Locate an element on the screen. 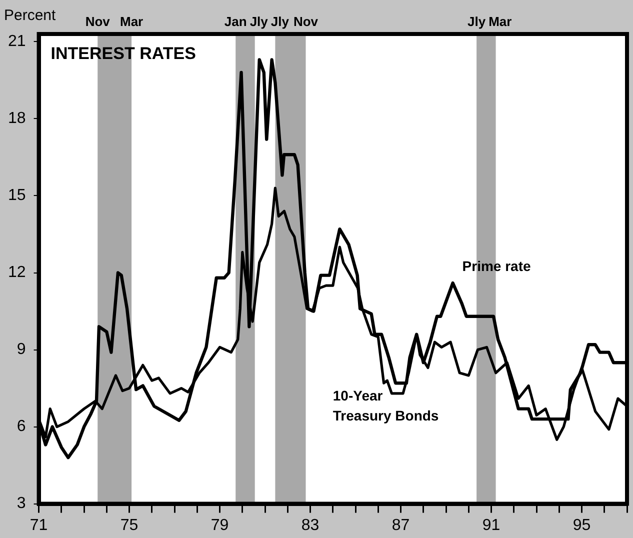  y-tick-label: 9 is located at coordinates (21, 349).